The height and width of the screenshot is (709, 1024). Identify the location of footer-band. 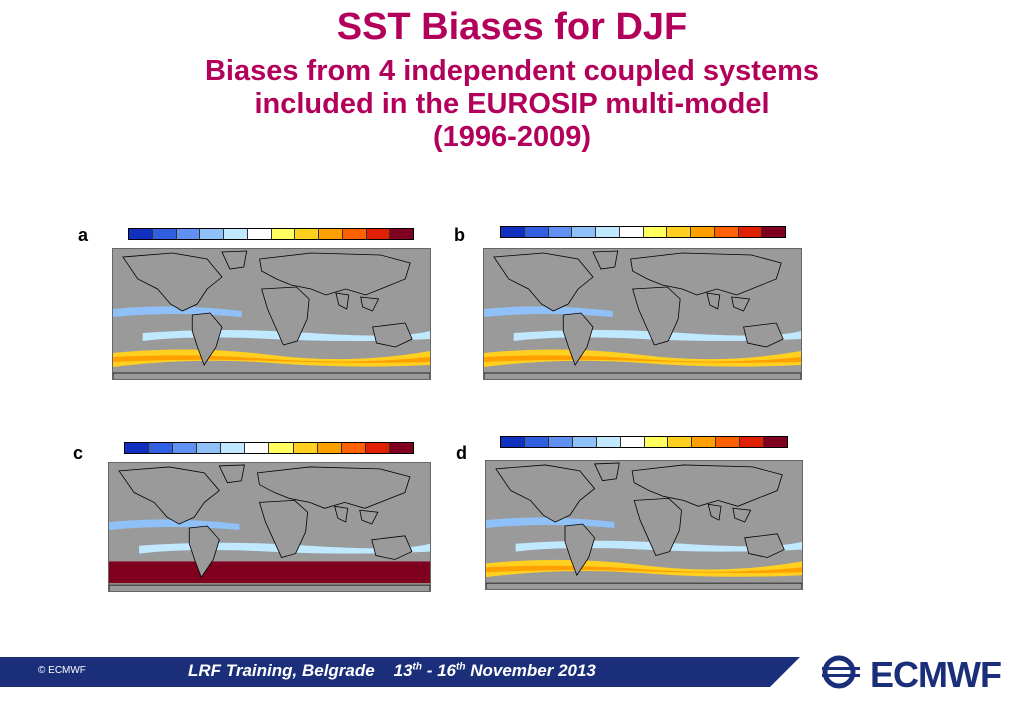
(400, 672).